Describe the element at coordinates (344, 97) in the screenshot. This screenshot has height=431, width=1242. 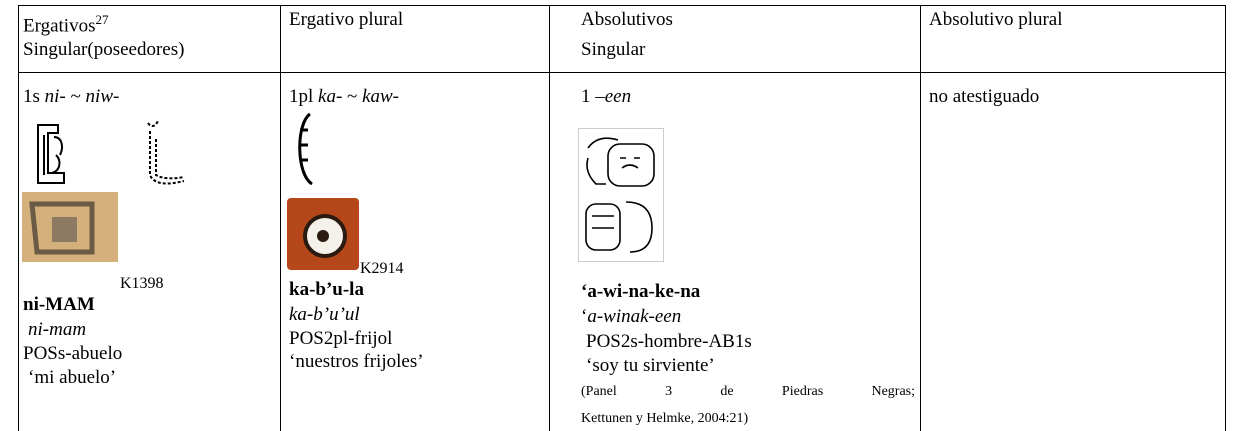
I see `affix-line: 1pl ka- ~ kaw-` at that location.